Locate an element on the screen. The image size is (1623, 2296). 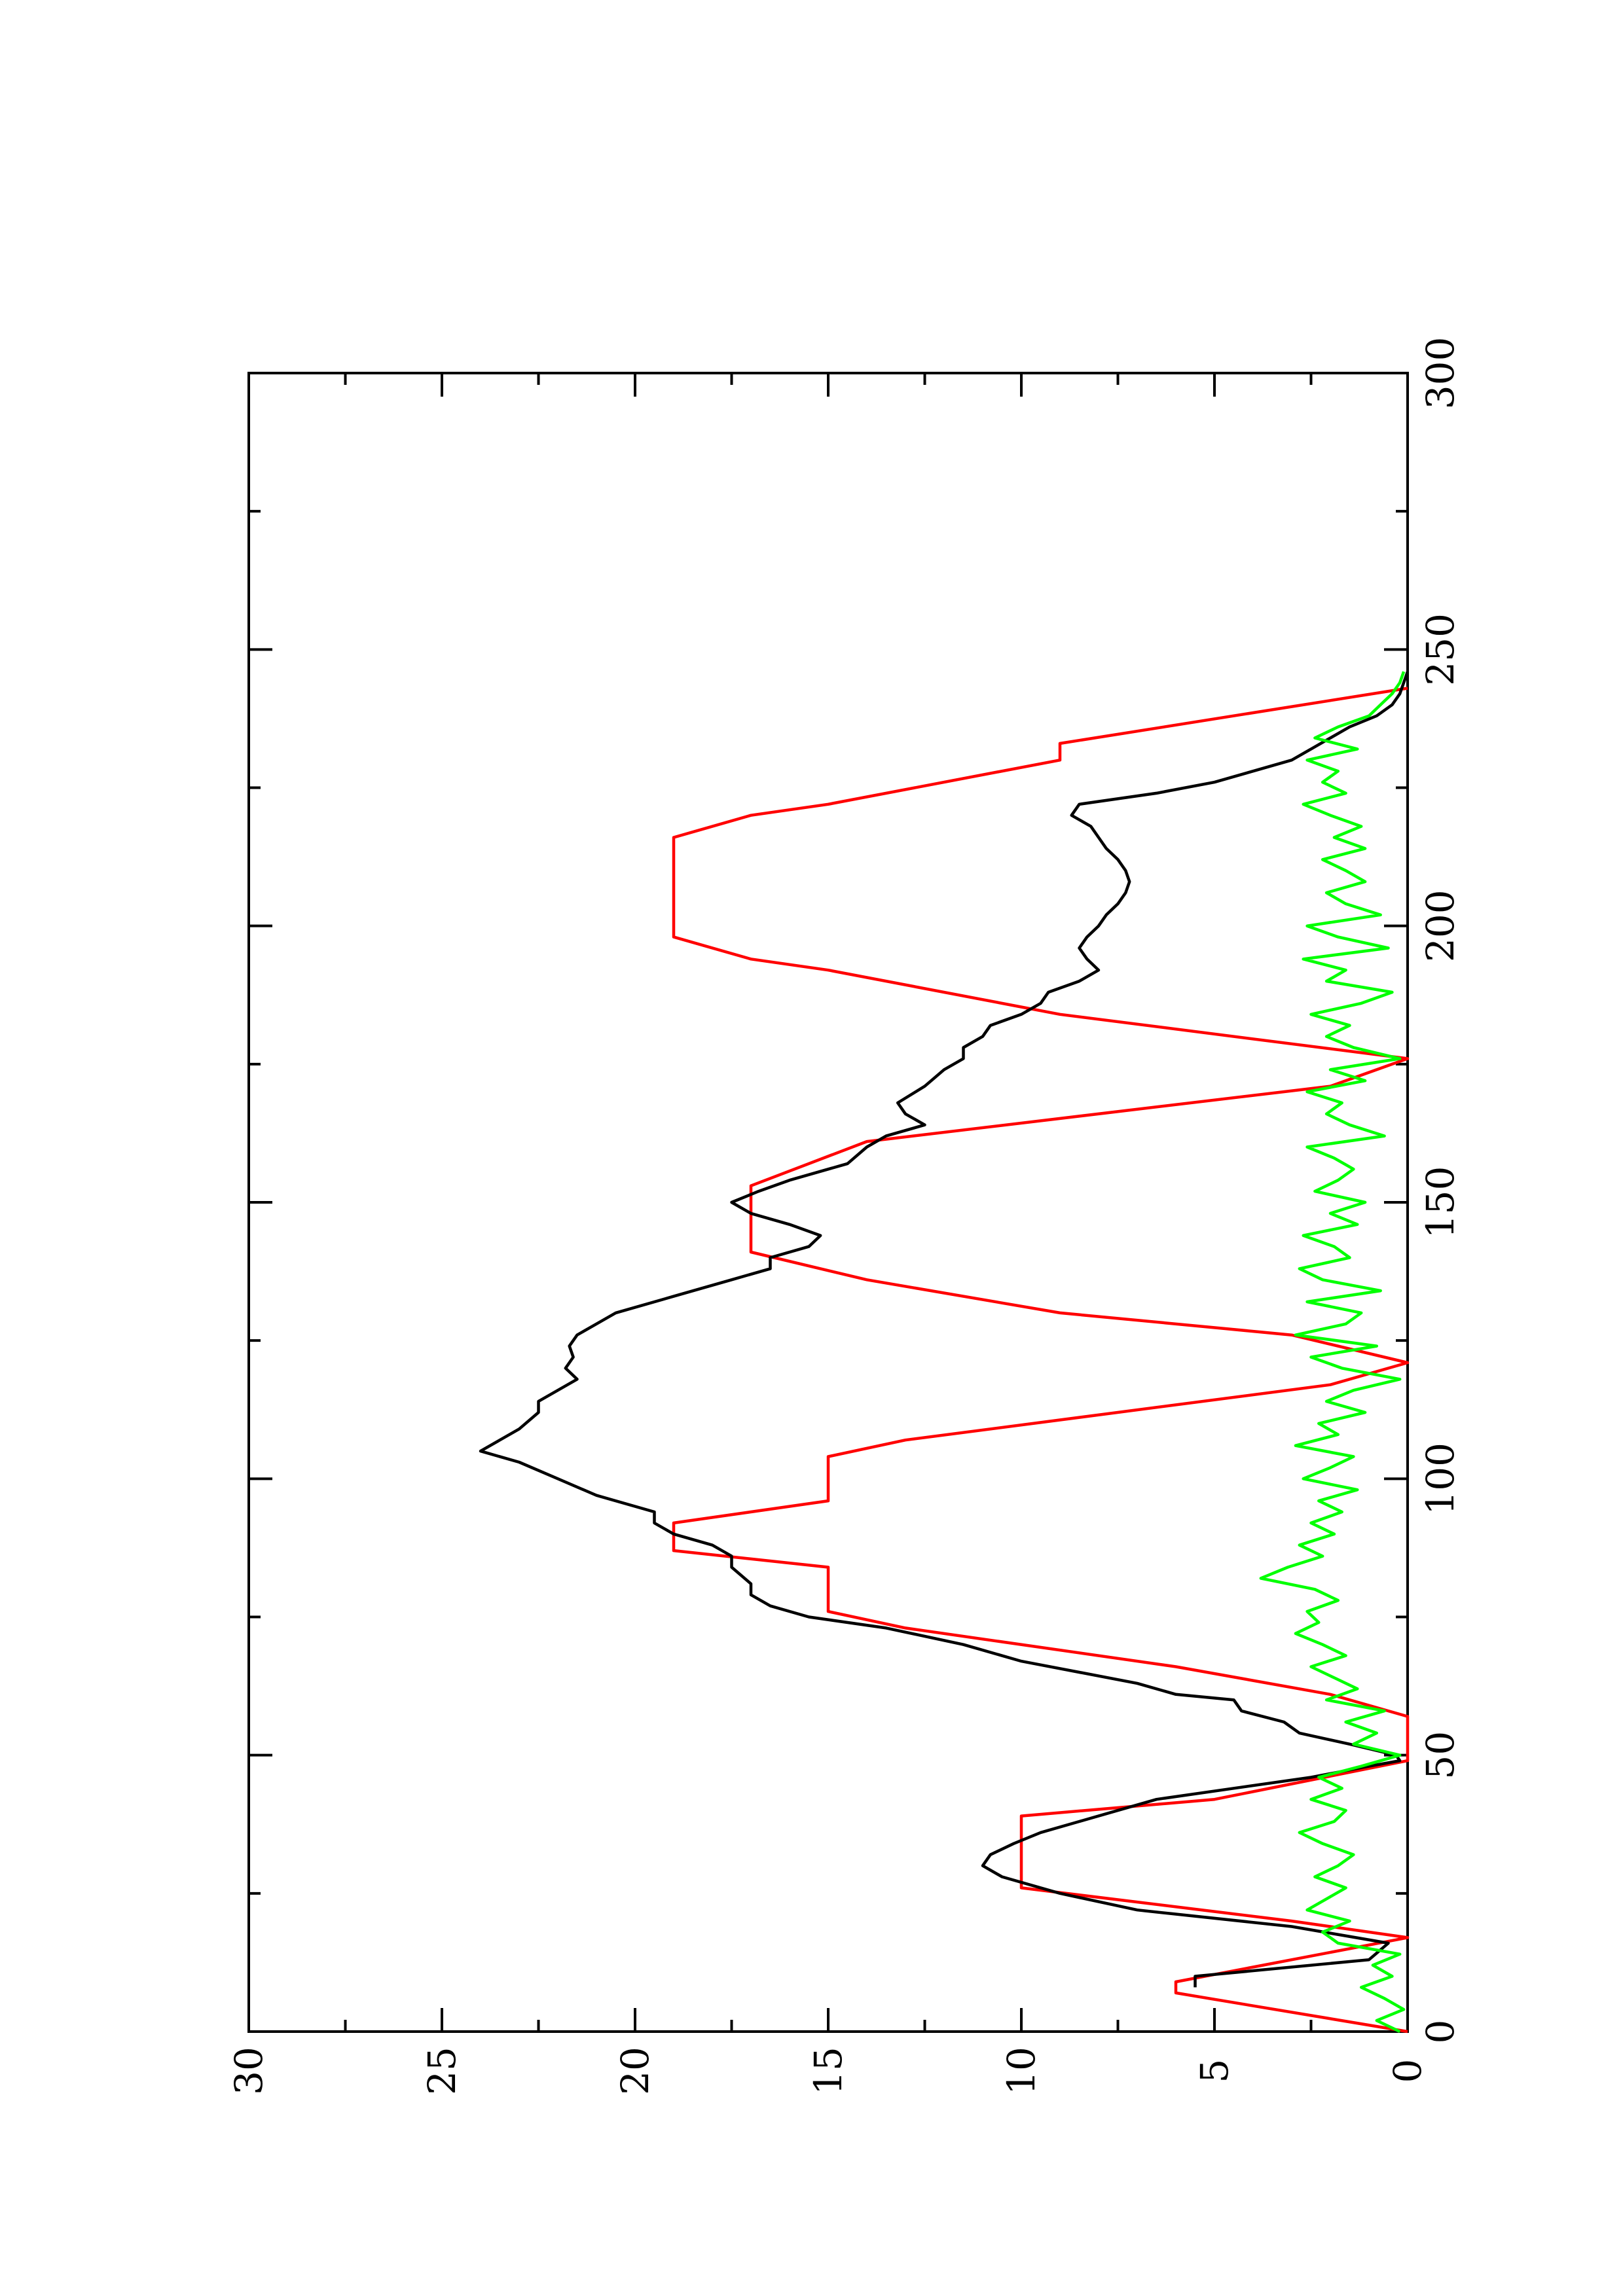
y-tick-label: 25 is located at coordinates (442, 2071).